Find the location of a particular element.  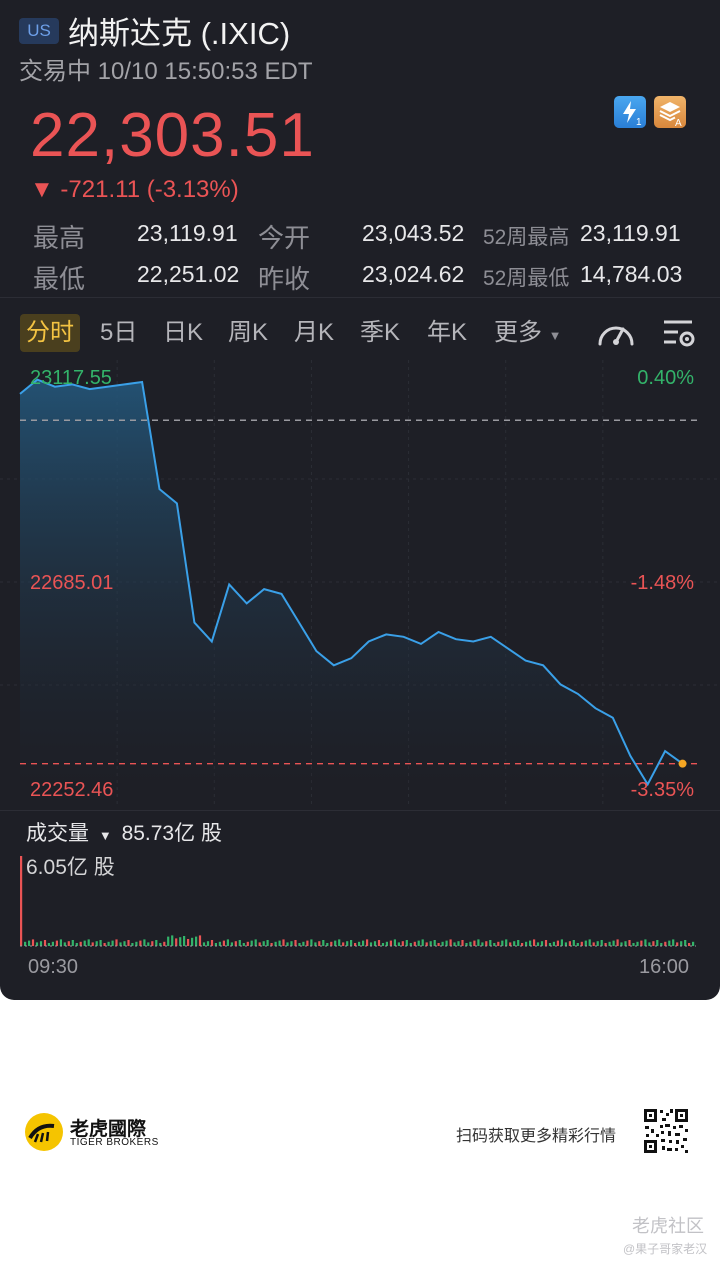

layers-a-icon: A is located at coordinates (670, 112).